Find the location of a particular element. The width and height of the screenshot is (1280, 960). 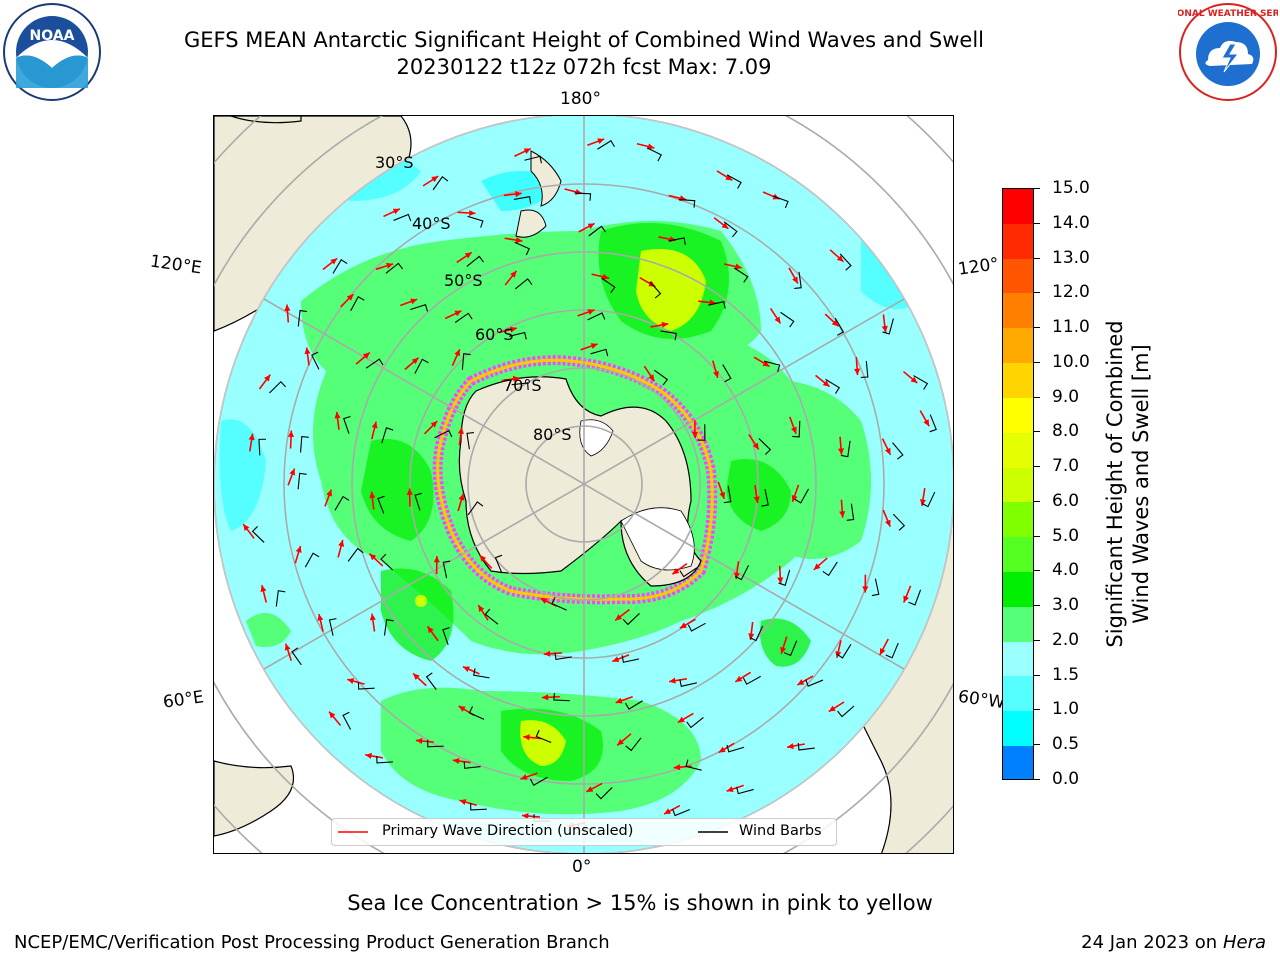

footer-date-text: 24 Jan 2023 on is located at coordinates (1152, 942).